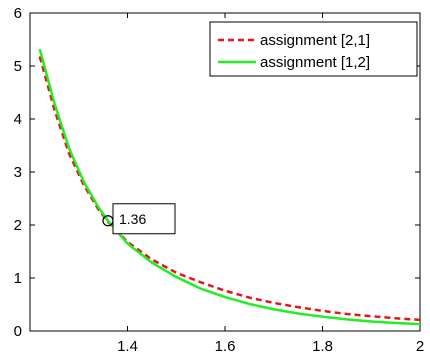 This screenshot has height=361, width=430. I want to click on x-tick-label: 1.4, so click(127, 346).